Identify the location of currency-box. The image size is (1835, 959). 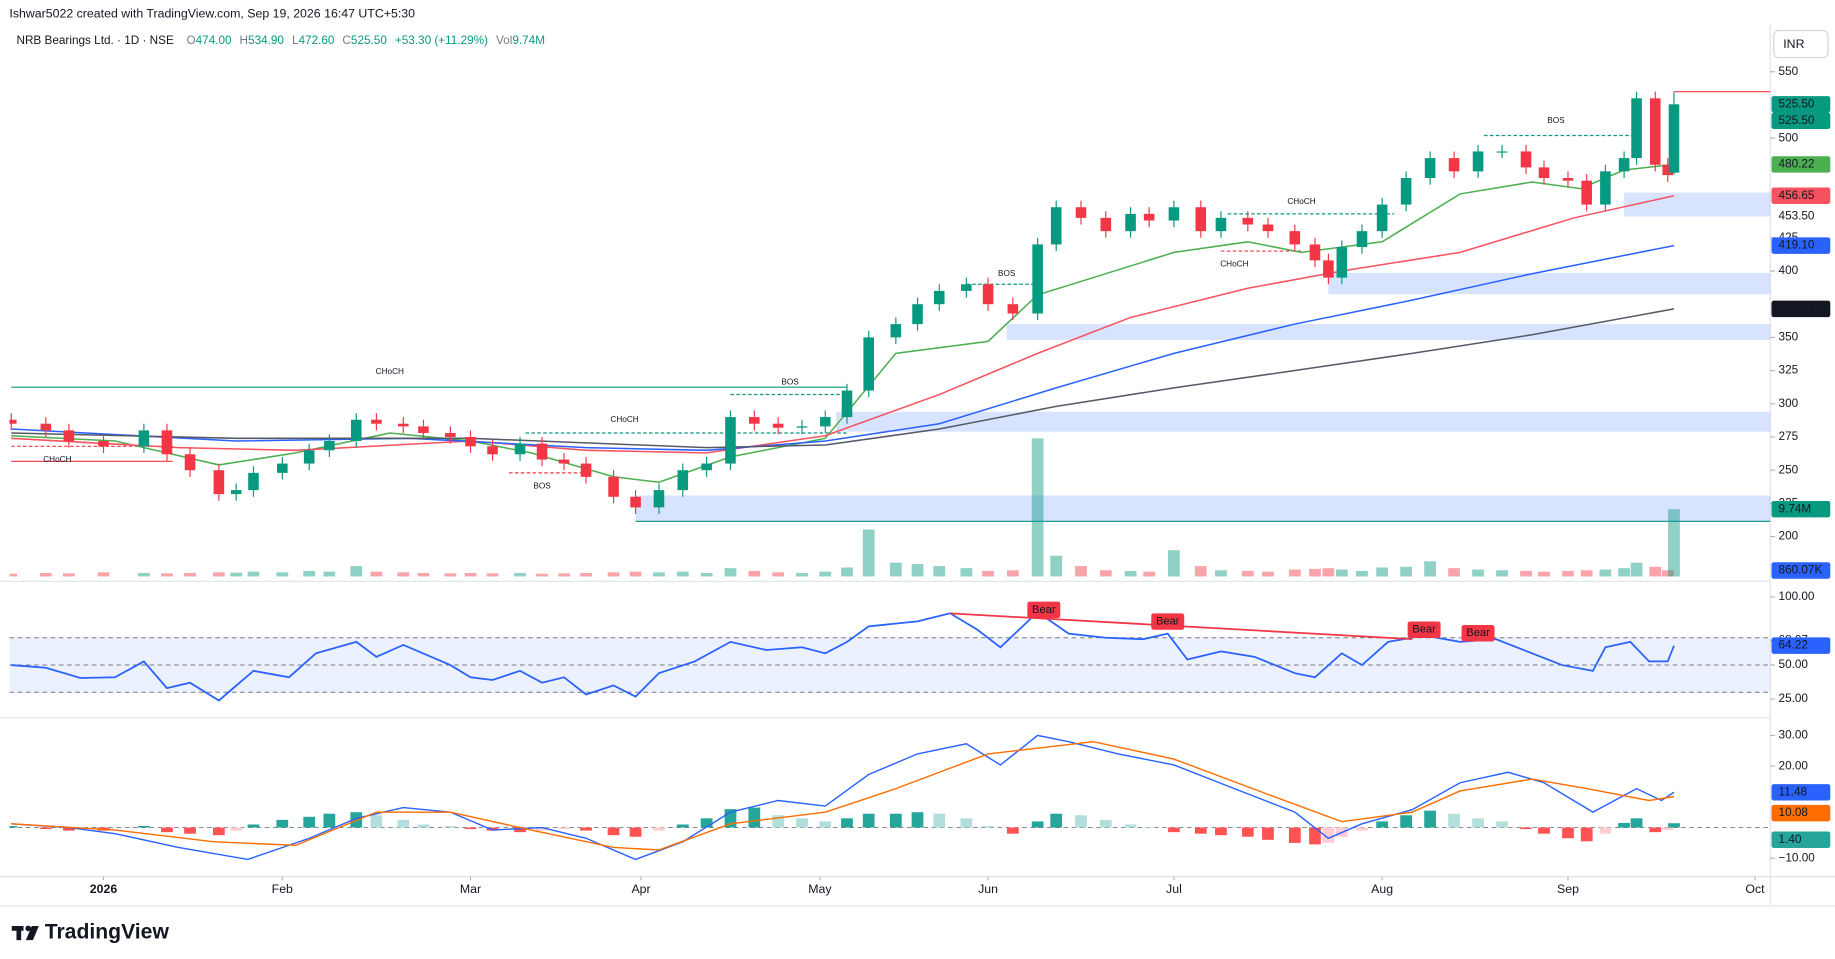
(1801, 44).